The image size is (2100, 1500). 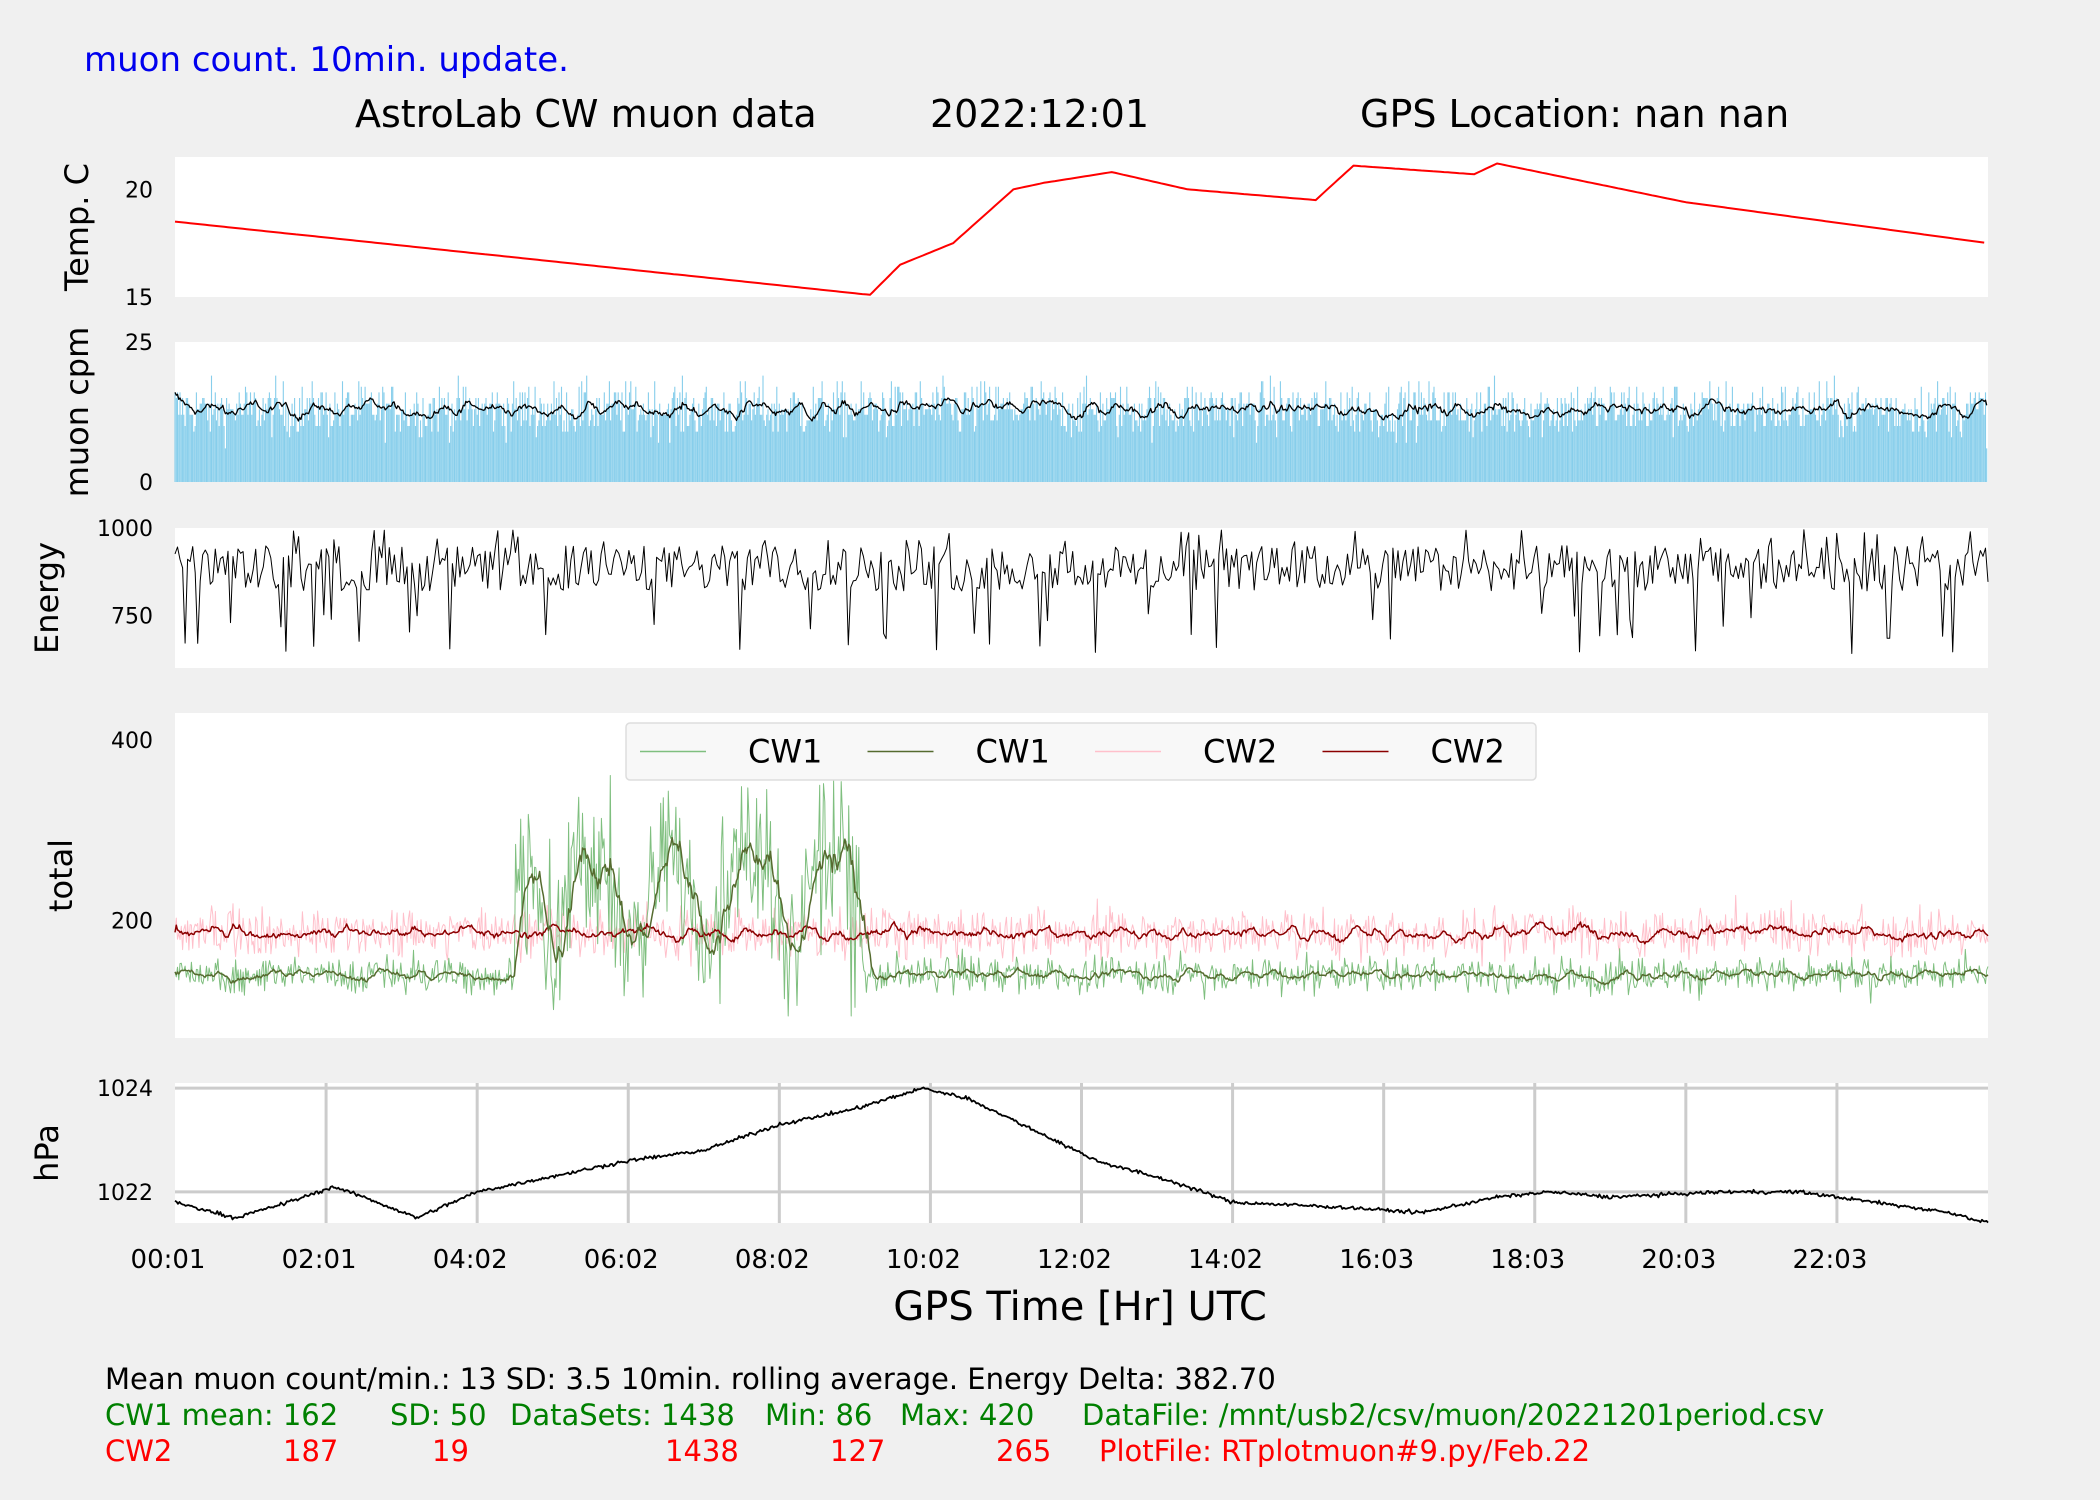 What do you see at coordinates (139, 1451) in the screenshot?
I see `cw2-label: CW2` at bounding box center [139, 1451].